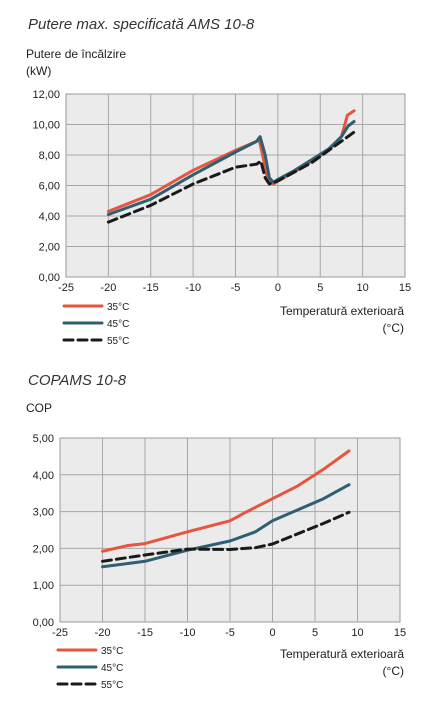 The image size is (426, 703). I want to click on chart2-legend-label-1: 45°C, so click(112, 668).